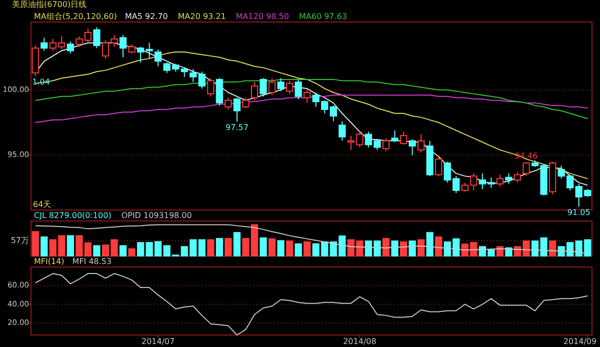 The image size is (600, 347). Describe the element at coordinates (578, 212) in the screenshot. I see `annotation: 91.05` at that location.